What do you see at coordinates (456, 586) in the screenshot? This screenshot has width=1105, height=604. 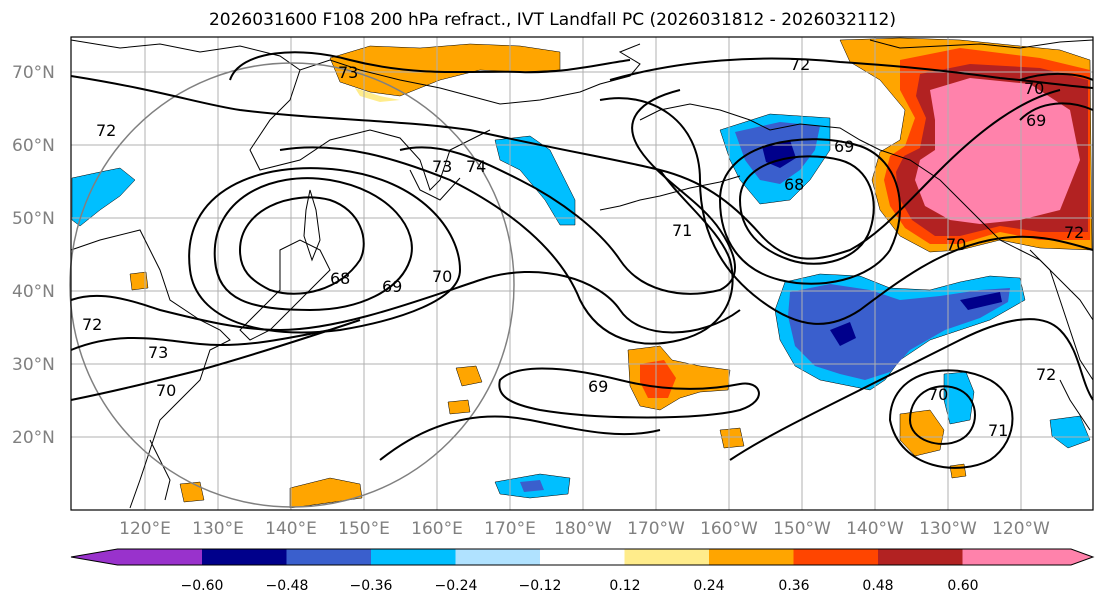 I see `colorbar-tick-label: −0.24` at bounding box center [456, 586].